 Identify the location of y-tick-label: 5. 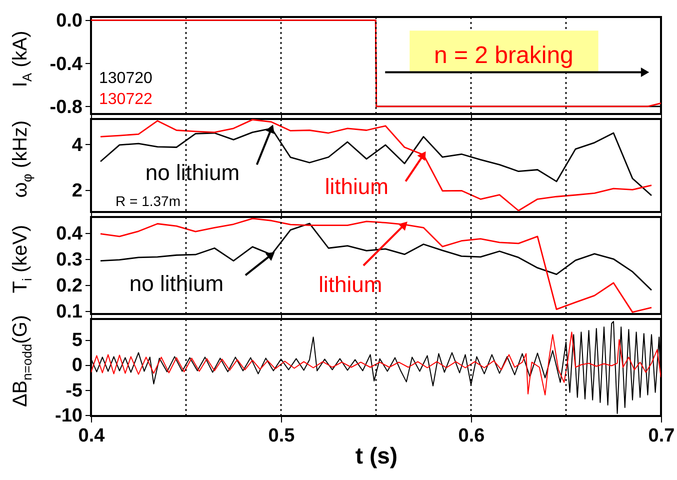
(77, 341).